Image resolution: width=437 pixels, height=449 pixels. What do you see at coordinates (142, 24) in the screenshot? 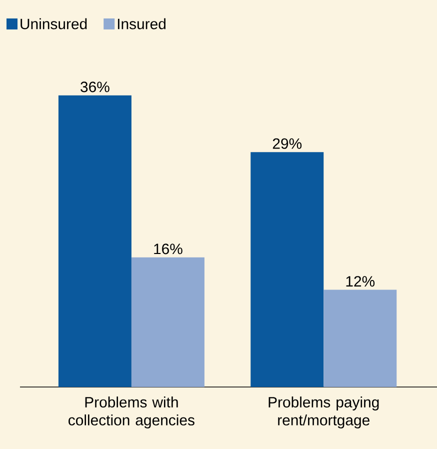
I see `legend-label: Insured` at bounding box center [142, 24].